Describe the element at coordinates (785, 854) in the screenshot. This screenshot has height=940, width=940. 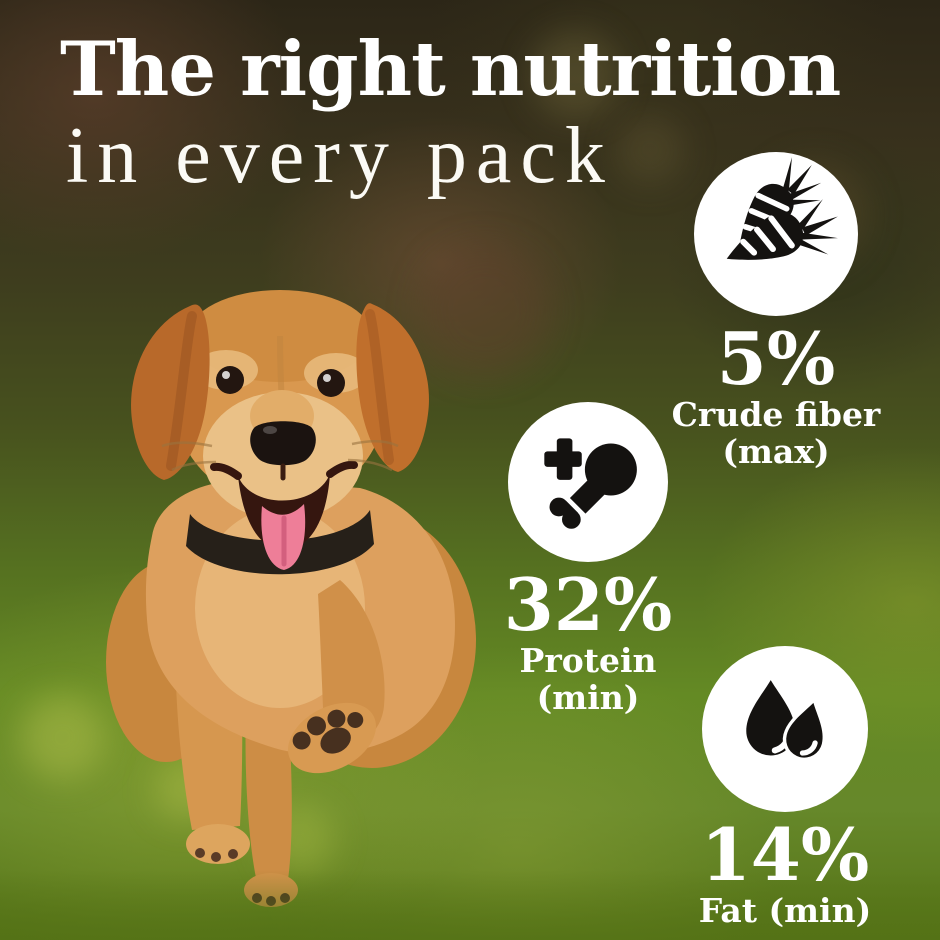
I see `stat-value: 14%` at that location.